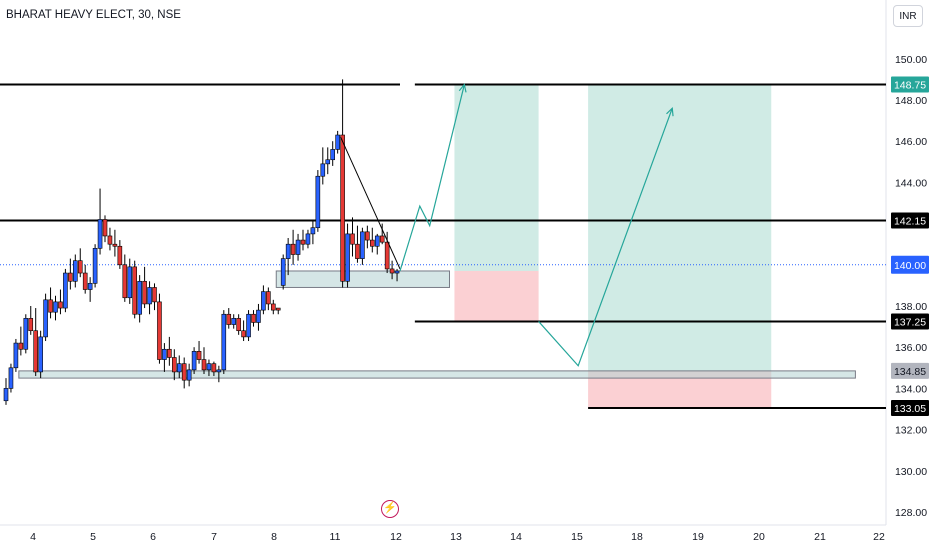  What do you see at coordinates (911, 183) in the screenshot?
I see `y-tick-label: 144.00` at bounding box center [911, 183].